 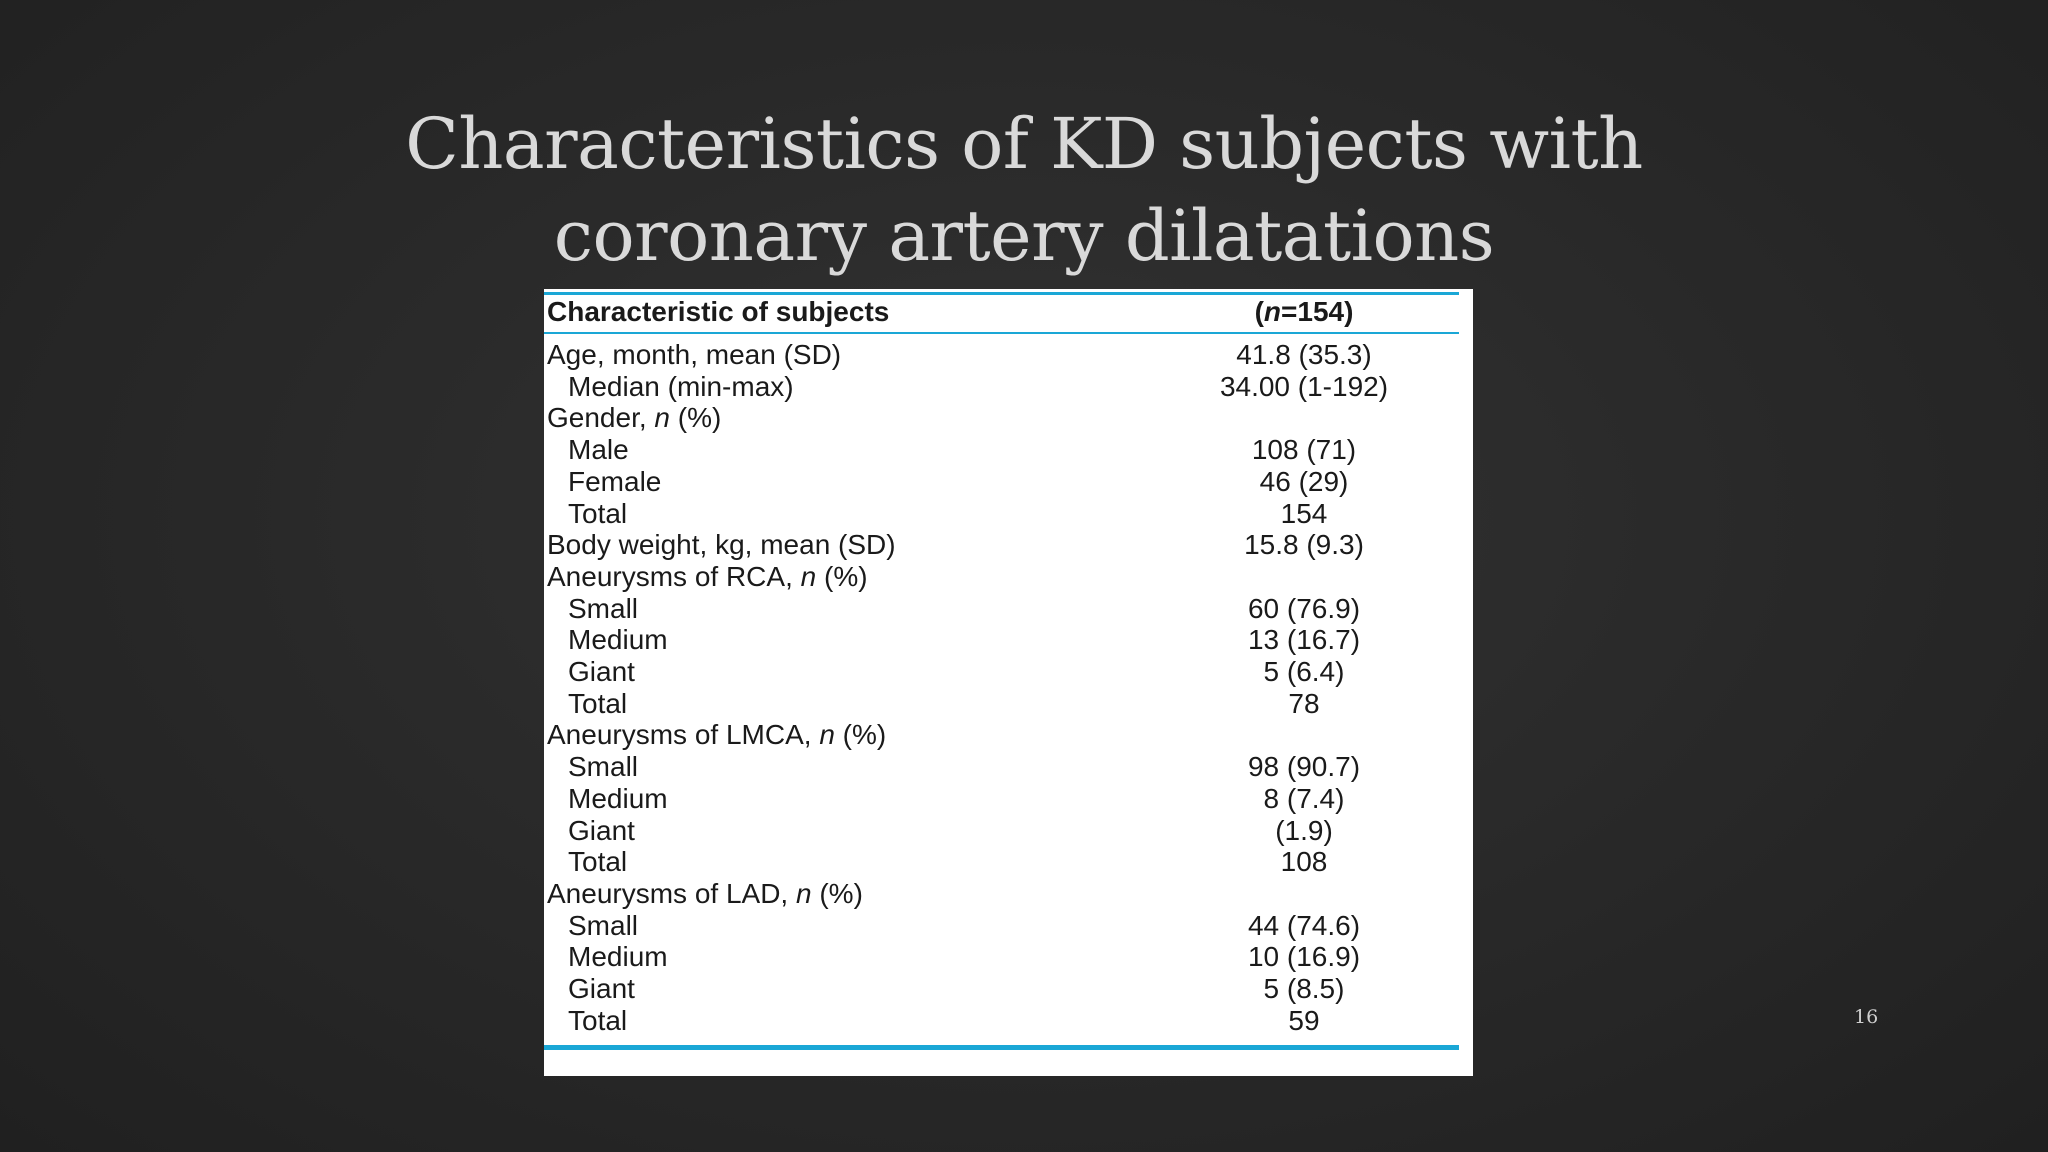 I want to click on header-value-italic: n, so click(x=1272, y=311).